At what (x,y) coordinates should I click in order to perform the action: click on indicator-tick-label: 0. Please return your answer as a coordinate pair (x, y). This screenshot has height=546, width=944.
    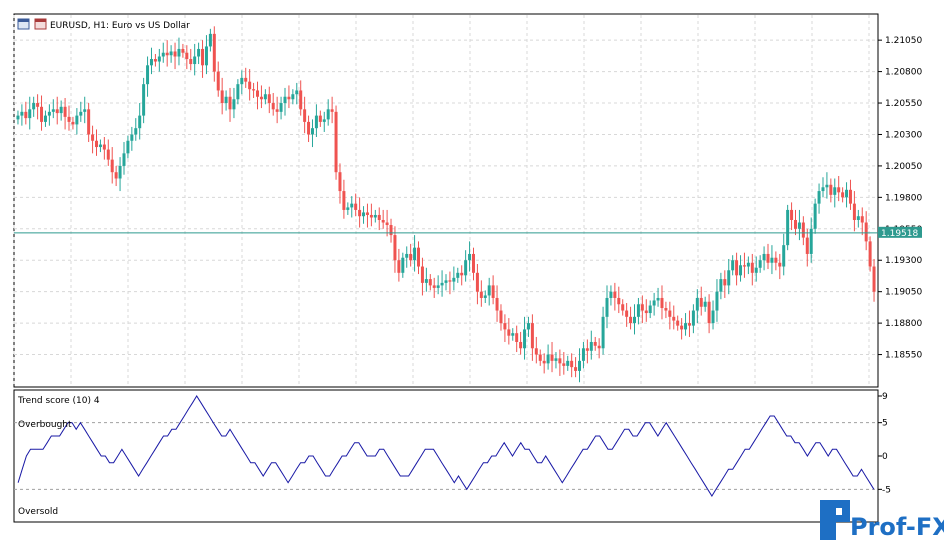
    Looking at the image, I should click on (885, 457).